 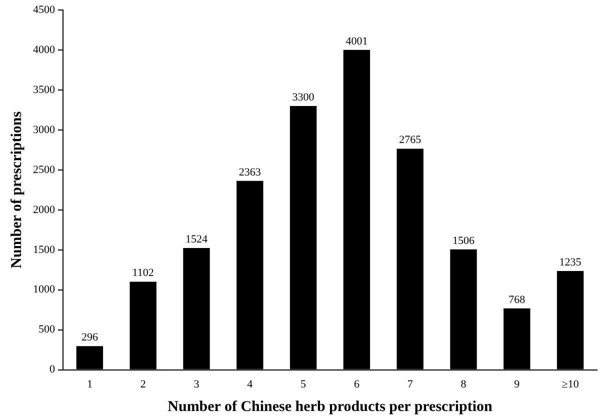 I want to click on y-tick-label: 2000, so click(x=44, y=210).